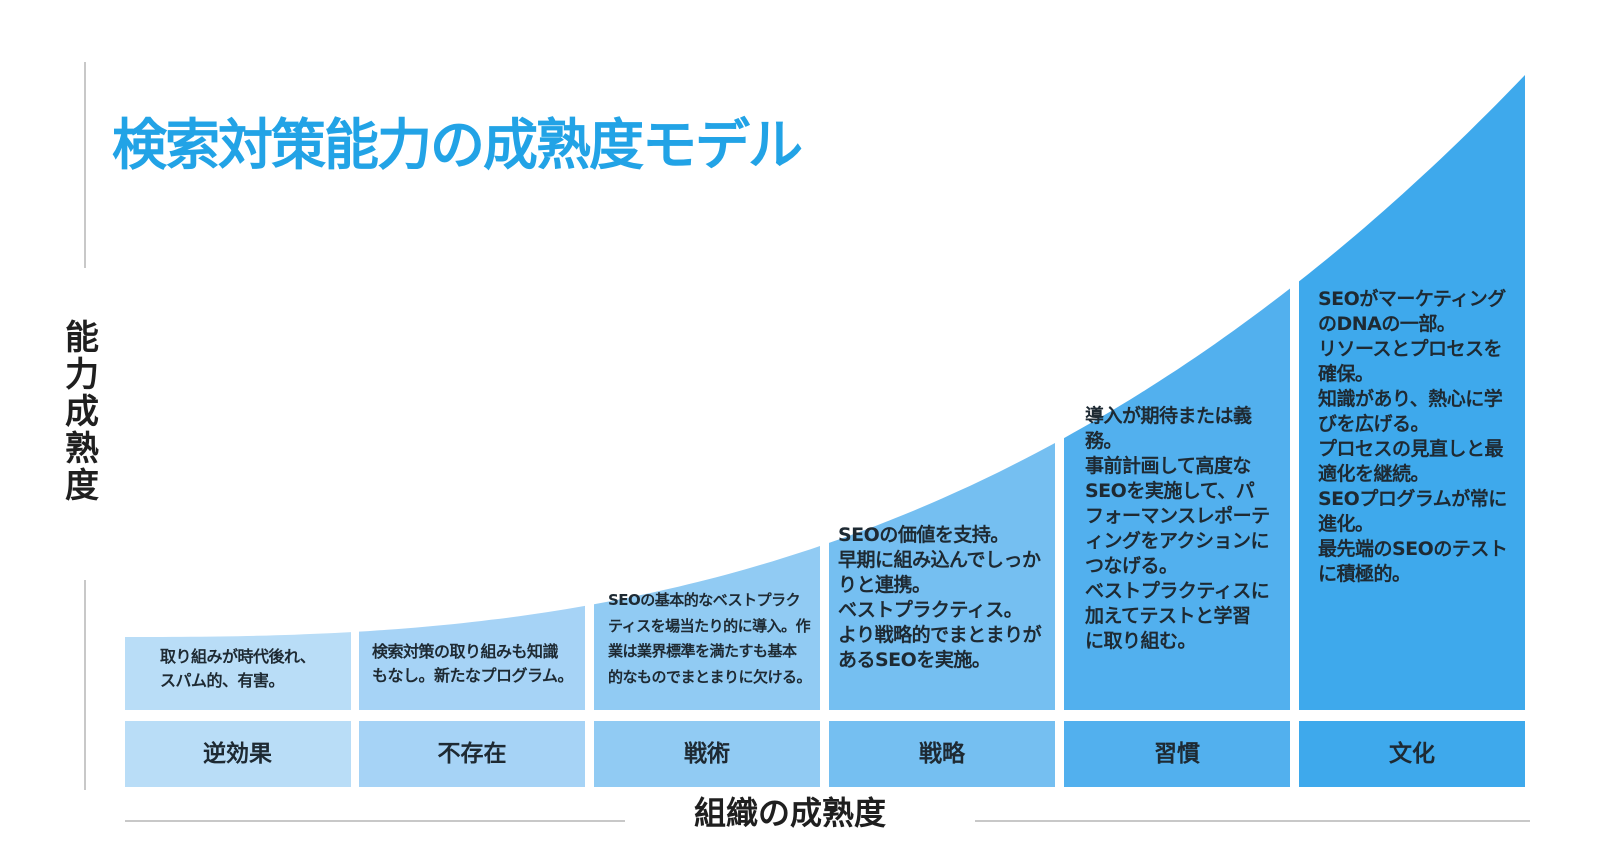 This screenshot has height=864, width=1600. What do you see at coordinates (789, 813) in the screenshot?
I see `x-axis-label: 組織の成熟度` at bounding box center [789, 813].